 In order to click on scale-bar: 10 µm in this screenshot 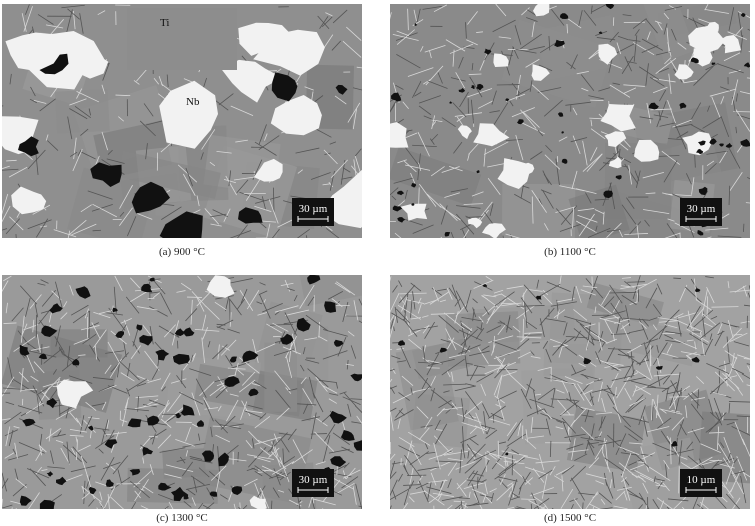, I will do `click(701, 483)`.